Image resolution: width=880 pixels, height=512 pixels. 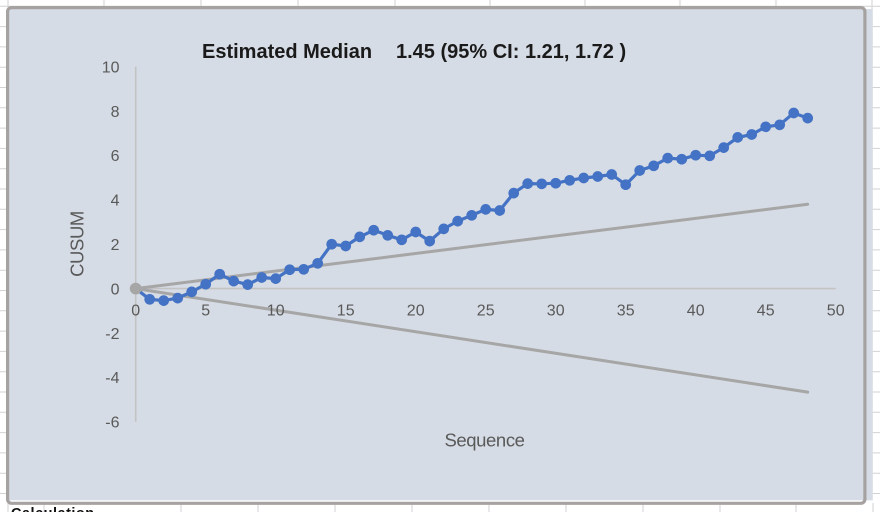 What do you see at coordinates (556, 311) in the screenshot?
I see `svg-text: 30` at bounding box center [556, 311].